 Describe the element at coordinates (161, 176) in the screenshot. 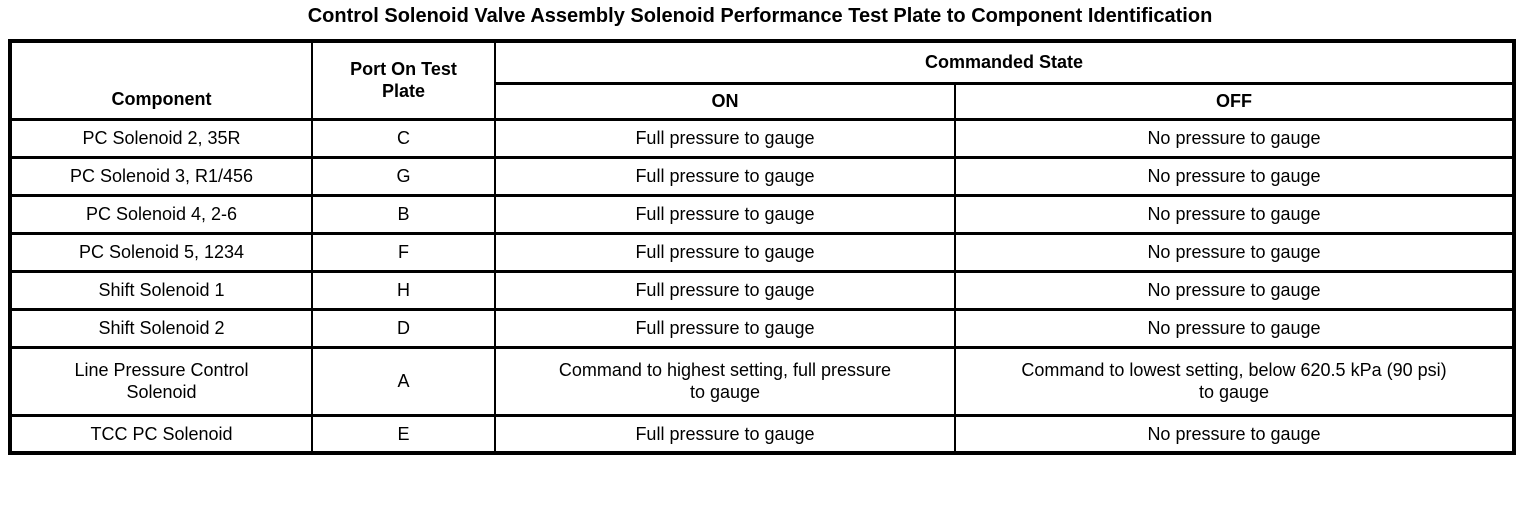

I see `cell-component: PC Solenoid 3, R1/456` at that location.